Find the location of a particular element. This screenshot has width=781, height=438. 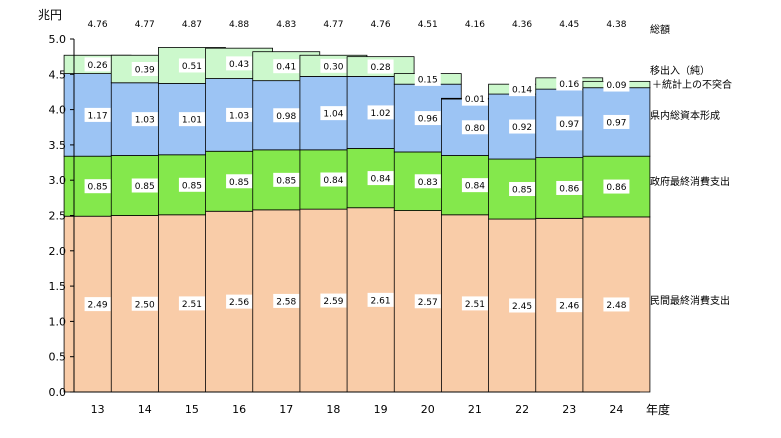

y-tick-label-5.0: 5.0 is located at coordinates (58, 39).